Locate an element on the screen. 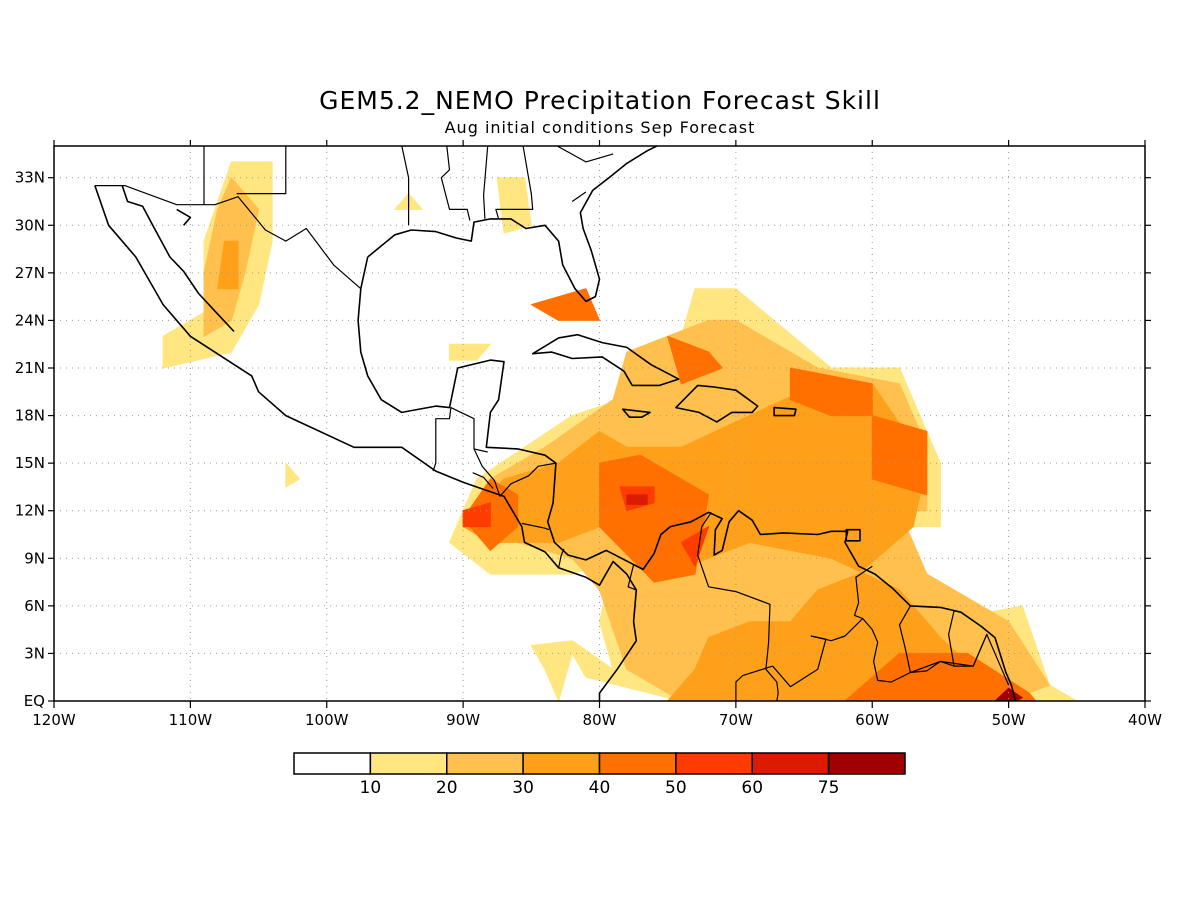  map-subtitle: Aug initial conditions Sep Forecast is located at coordinates (600, 127).